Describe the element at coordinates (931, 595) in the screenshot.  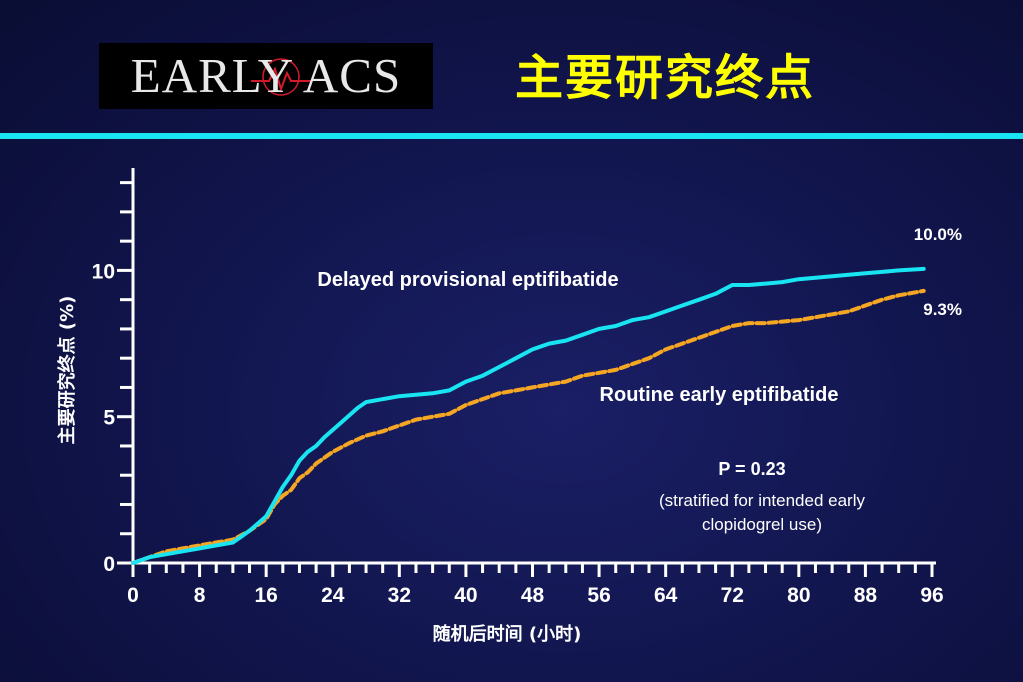
I see `x-tick-label: 96` at that location.